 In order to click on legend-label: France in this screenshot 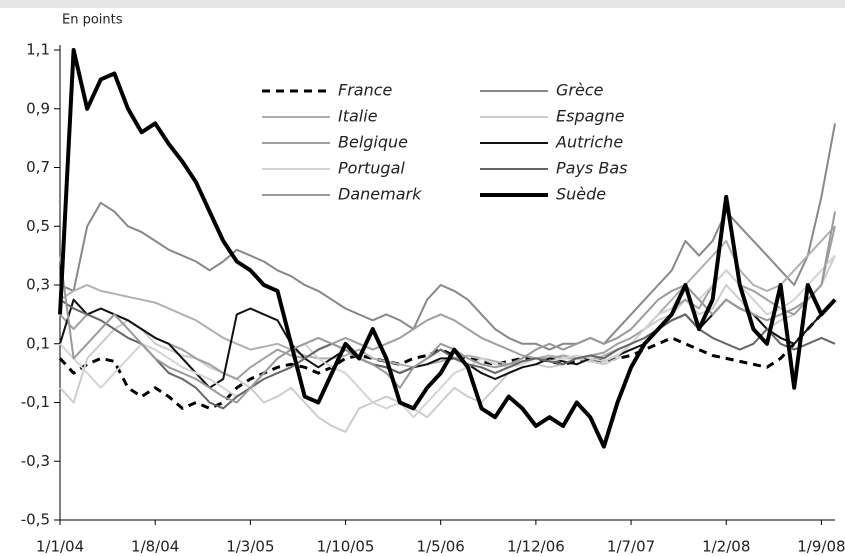, I will do `click(365, 90)`.